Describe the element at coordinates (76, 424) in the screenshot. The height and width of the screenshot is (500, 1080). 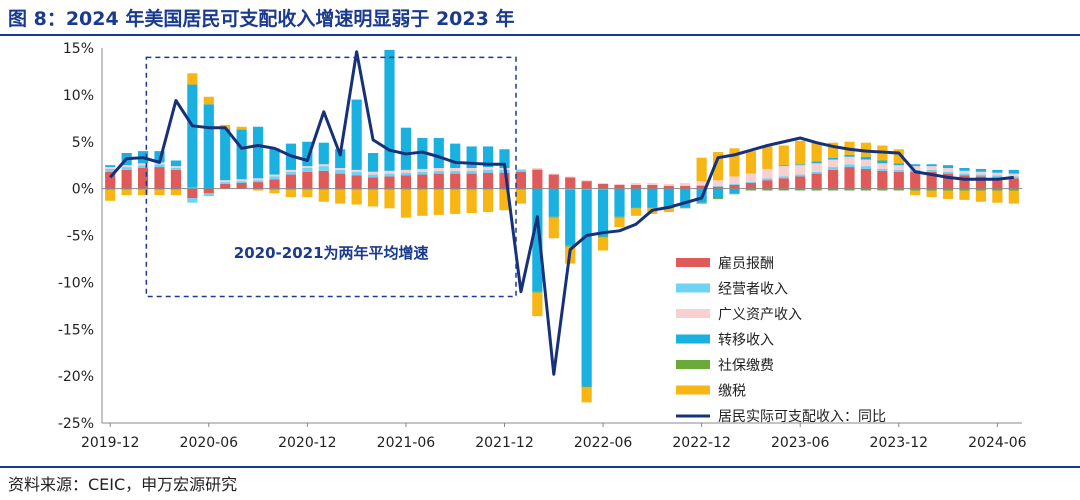
I see `y-tick-label: -25%` at that location.